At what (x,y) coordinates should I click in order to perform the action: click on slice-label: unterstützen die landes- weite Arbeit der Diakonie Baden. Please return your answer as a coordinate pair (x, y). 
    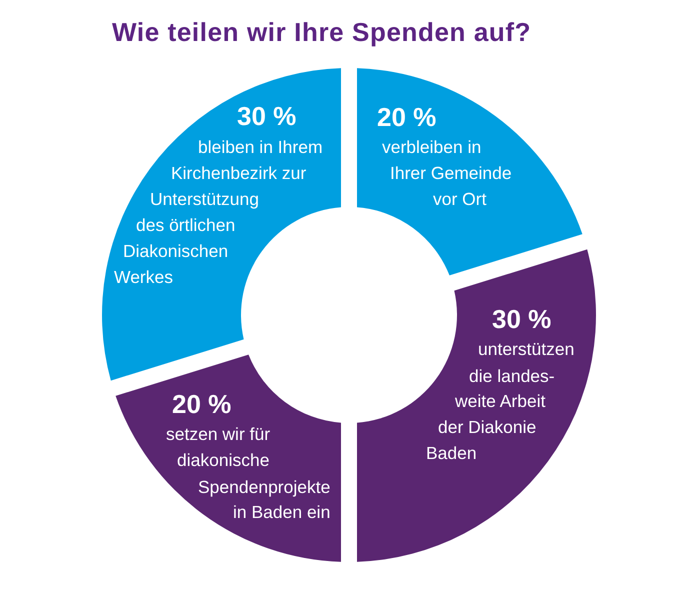
    Looking at the image, I should click on (500, 401).